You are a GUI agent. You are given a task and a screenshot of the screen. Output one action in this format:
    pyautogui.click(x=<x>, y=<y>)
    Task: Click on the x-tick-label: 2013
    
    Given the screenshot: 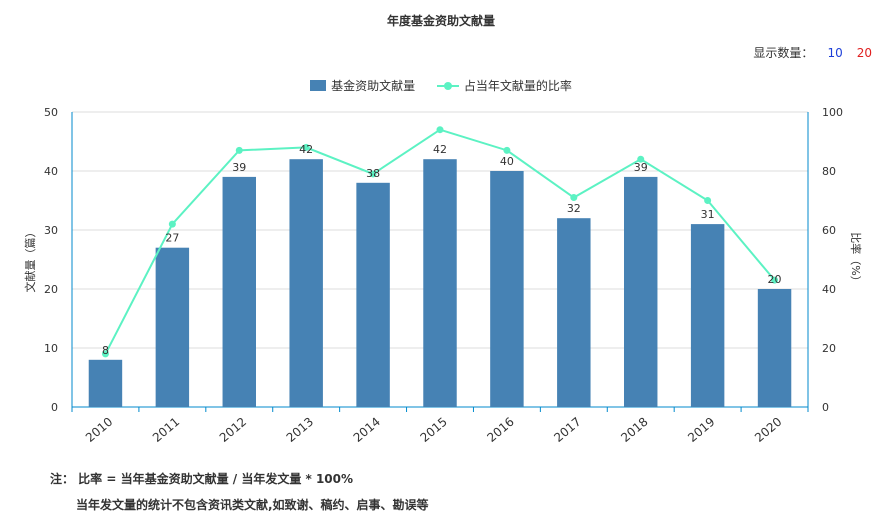 What is the action you would take?
    pyautogui.click(x=300, y=430)
    